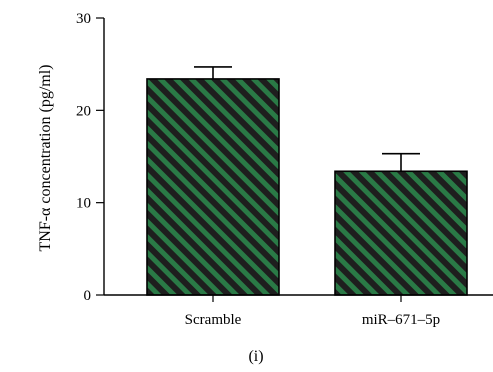  What do you see at coordinates (88, 296) in the screenshot?
I see `y-tick-label: 0` at bounding box center [88, 296].